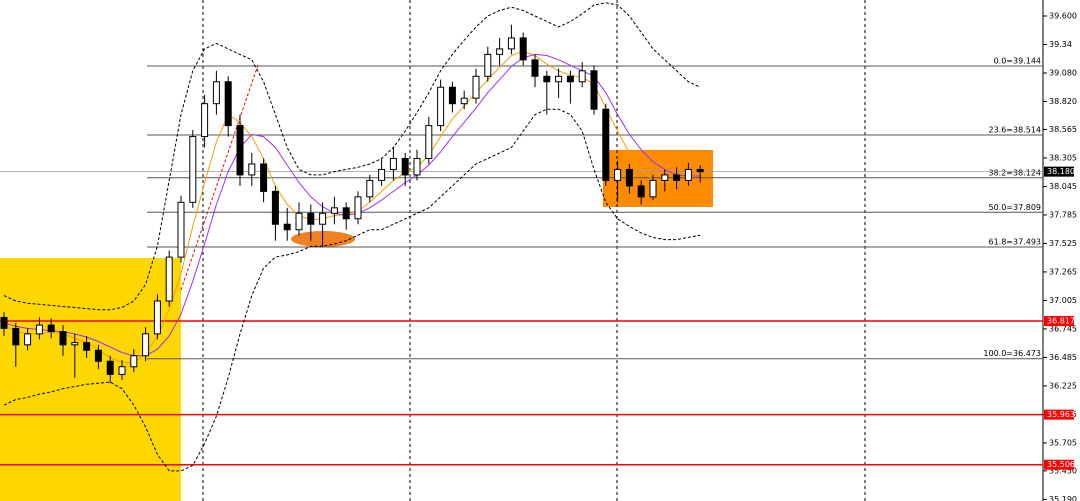 The width and height of the screenshot is (1080, 501). Describe the element at coordinates (658, 178) in the screenshot. I see `range-box` at that location.